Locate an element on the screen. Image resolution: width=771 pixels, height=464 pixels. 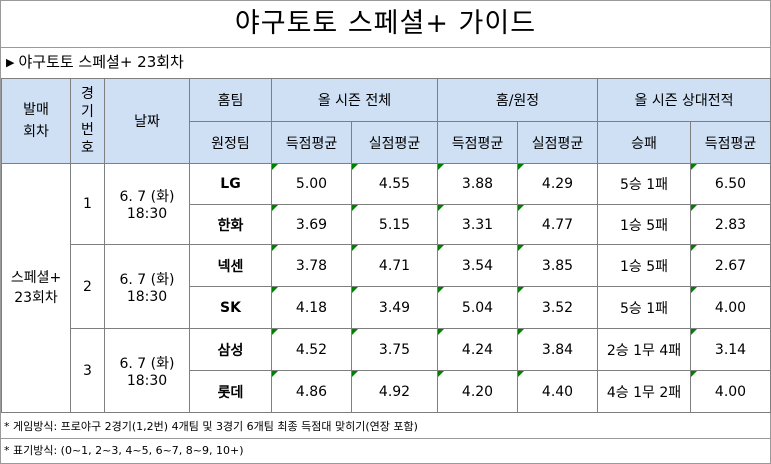
team-name: 한화 is located at coordinates (230, 224).